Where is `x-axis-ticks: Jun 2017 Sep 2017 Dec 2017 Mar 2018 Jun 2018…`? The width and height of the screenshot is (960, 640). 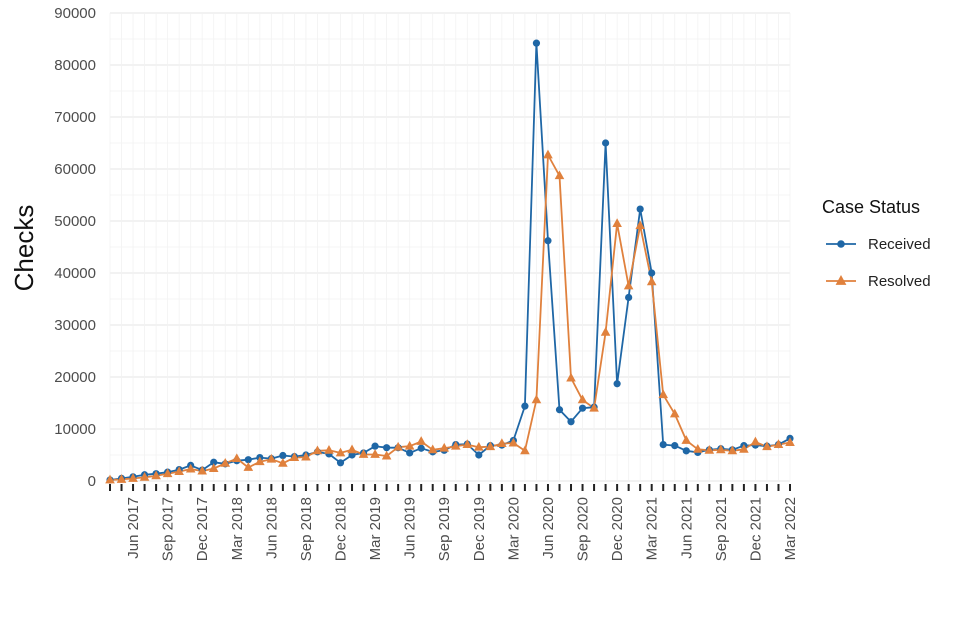 x-axis-ticks: Jun 2017 Sep 2017 Dec 2017 Mar 2018 Jun 2018… is located at coordinates (454, 522).